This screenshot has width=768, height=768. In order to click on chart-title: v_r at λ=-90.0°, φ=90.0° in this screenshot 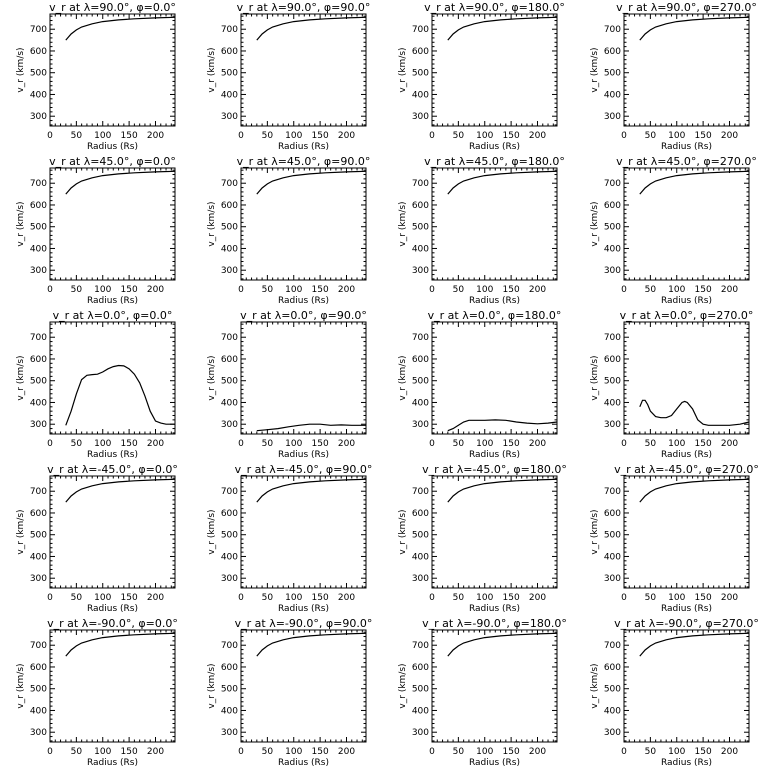, I will do `click(304, 623)`.